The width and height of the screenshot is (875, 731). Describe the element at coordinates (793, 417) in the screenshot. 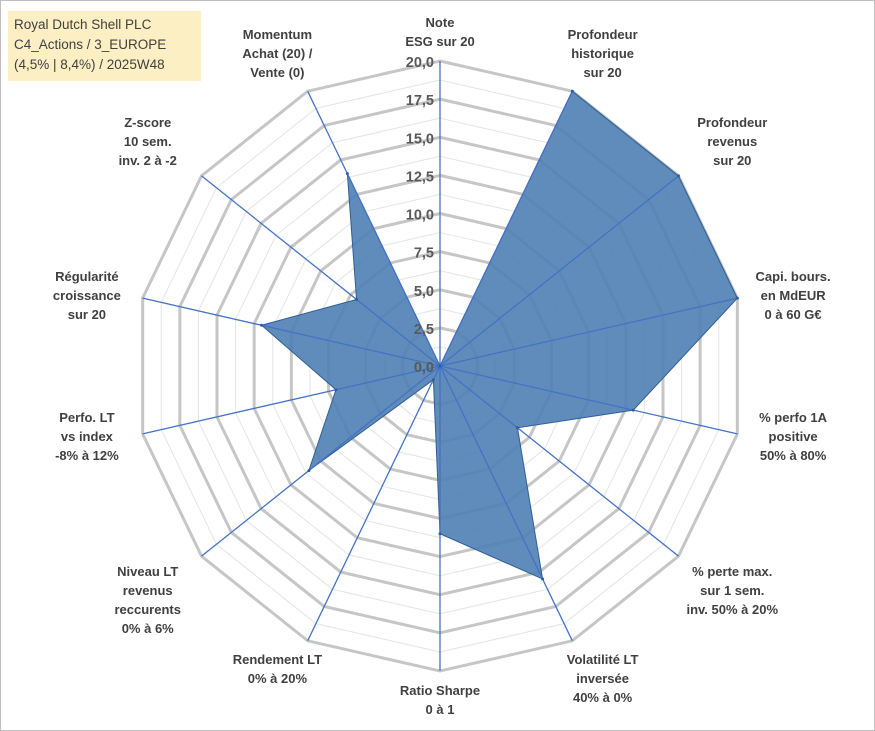

I see `axis-label-line: % perfo 1A` at that location.